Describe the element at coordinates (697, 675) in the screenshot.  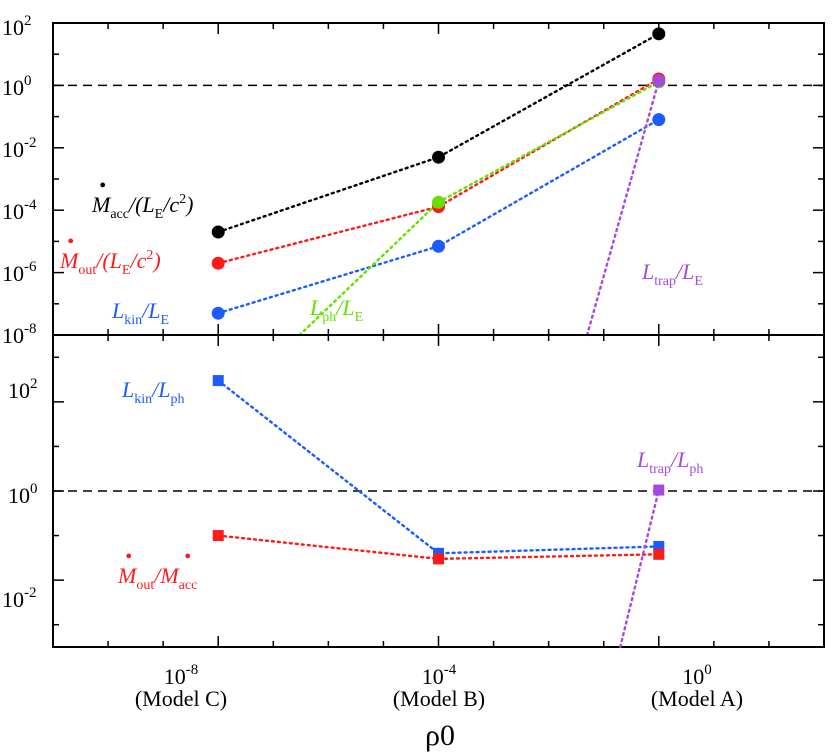
I see `x-tick-label: 10⁰` at that location.